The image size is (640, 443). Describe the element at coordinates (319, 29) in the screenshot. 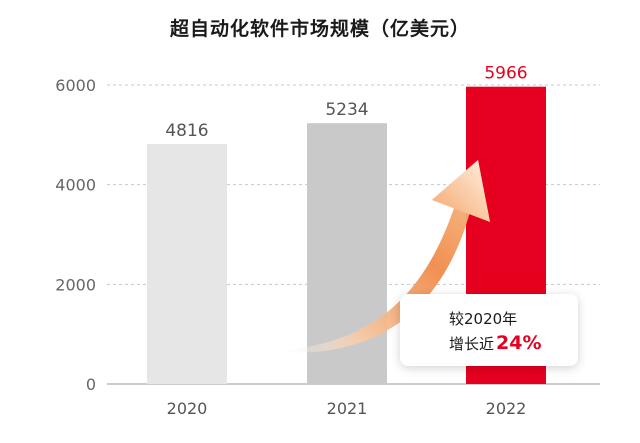

I see `chart-title: 超自动化软件市场规模（亿美元）` at that location.